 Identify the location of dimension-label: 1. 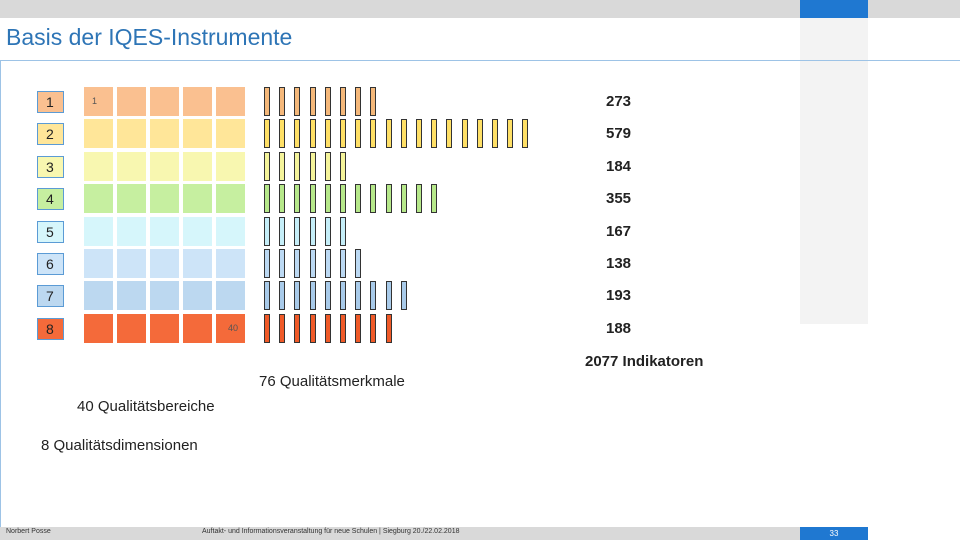
(50, 102).